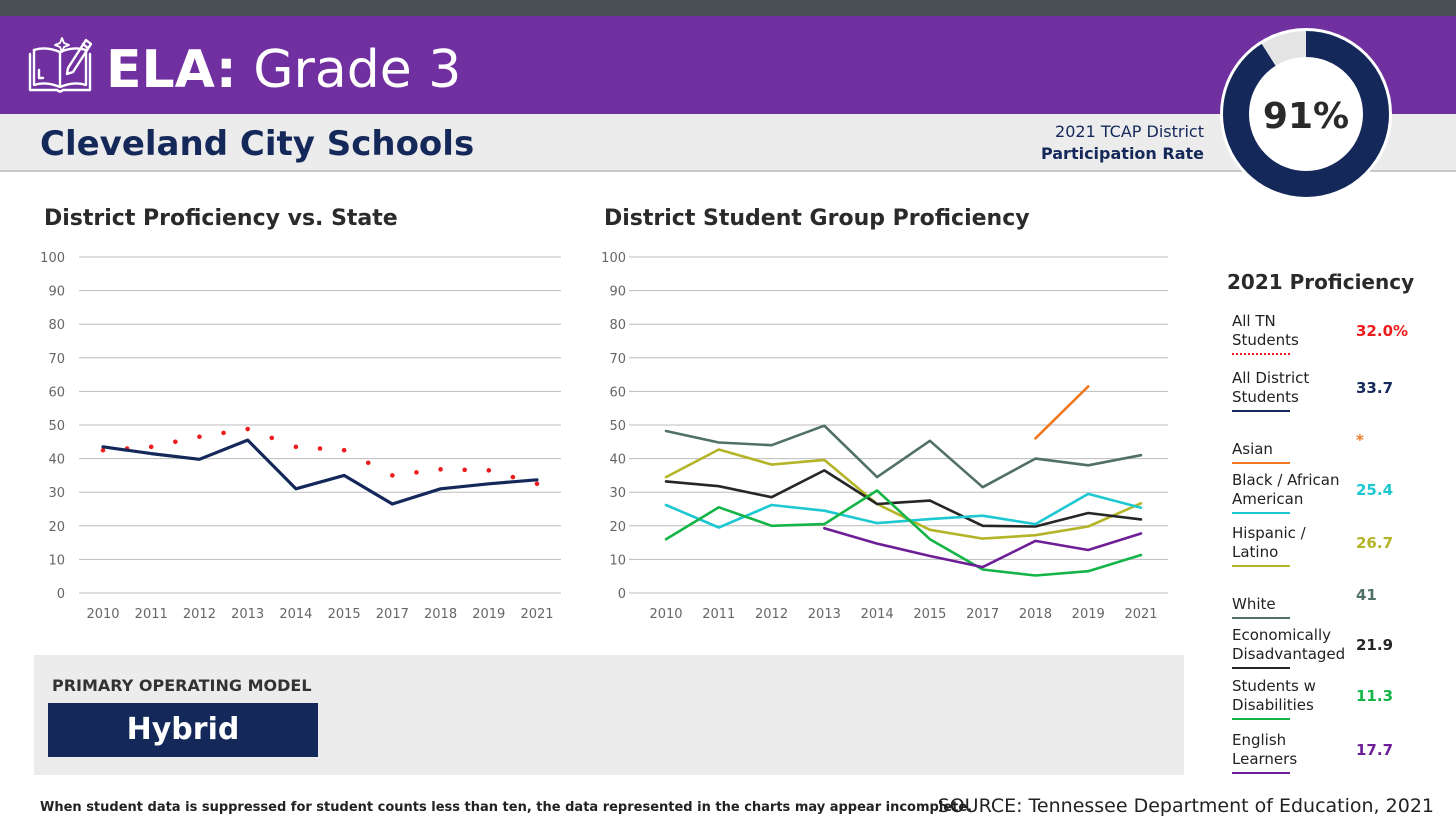 The image size is (1456, 821). What do you see at coordinates (1375, 645) in the screenshot?
I see `legend-value: 21.9` at bounding box center [1375, 645].